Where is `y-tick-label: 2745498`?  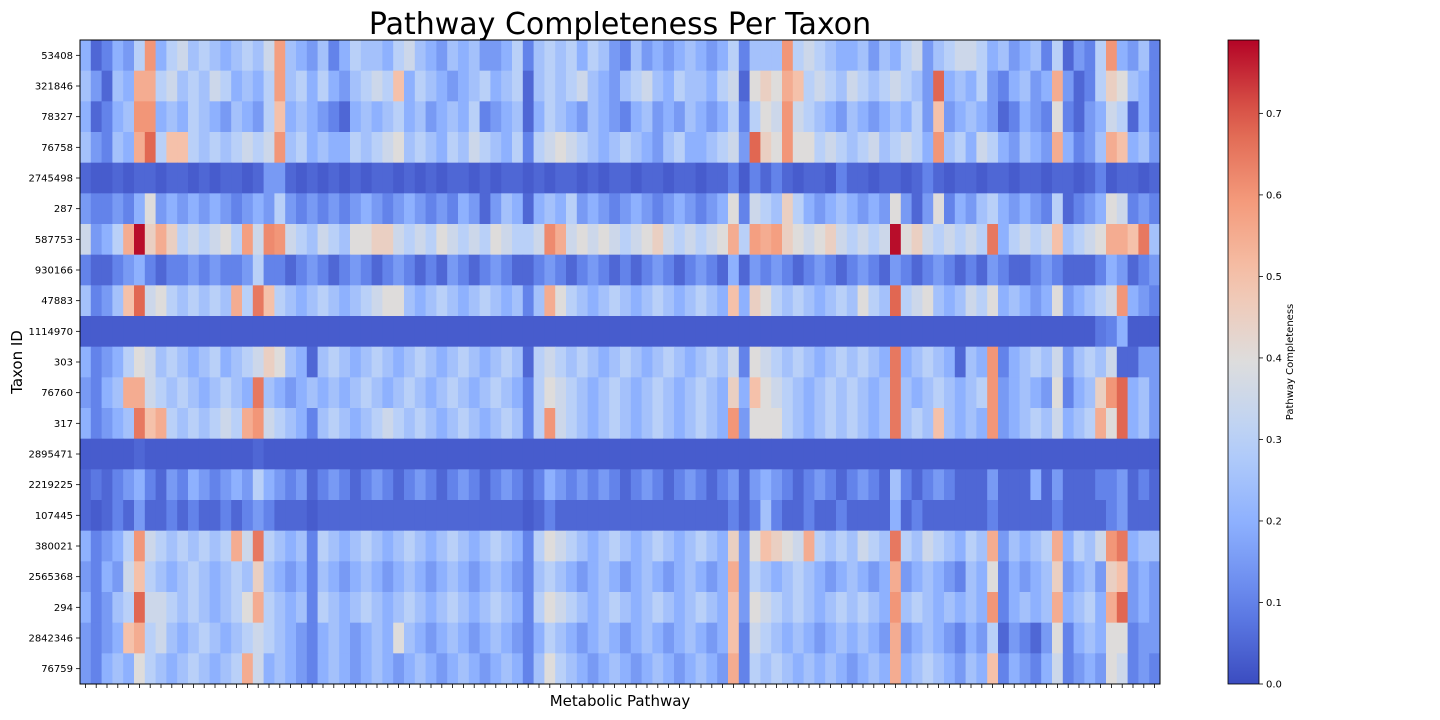
y-tick-label: 2745498 is located at coordinates (50, 179).